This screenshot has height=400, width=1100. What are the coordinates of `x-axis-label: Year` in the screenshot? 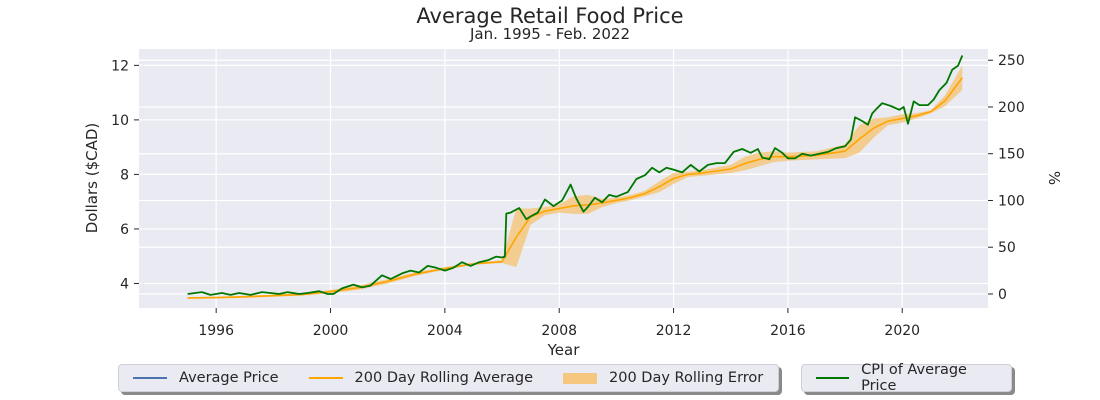 It's located at (564, 350).